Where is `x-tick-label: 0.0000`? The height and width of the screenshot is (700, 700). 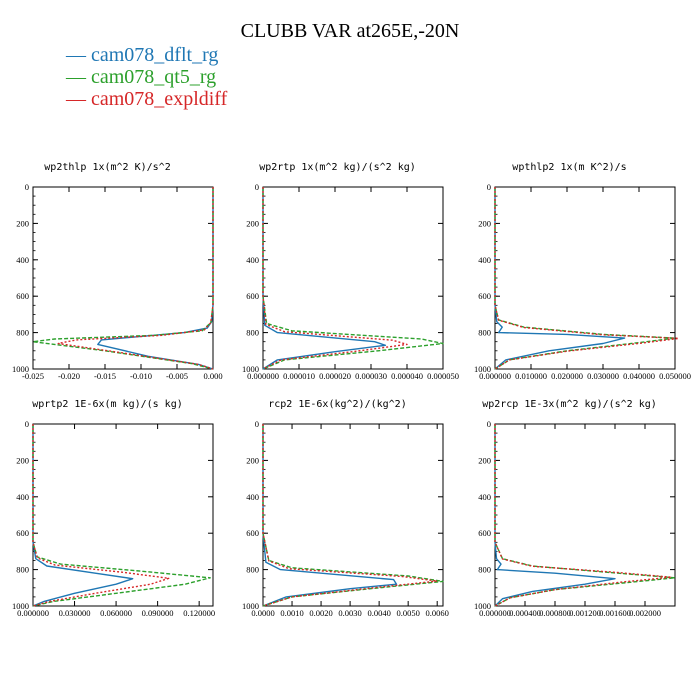 x-tick-label: 0.0000 is located at coordinates (262, 613).